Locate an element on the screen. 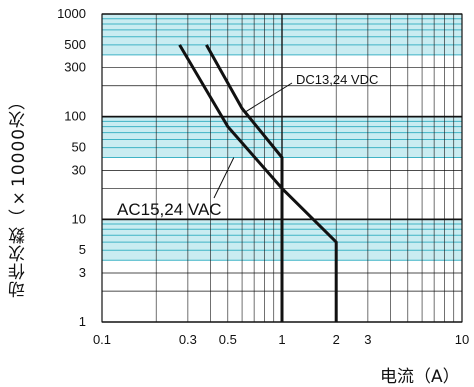  y-tick-label: 300 is located at coordinates (75, 67).